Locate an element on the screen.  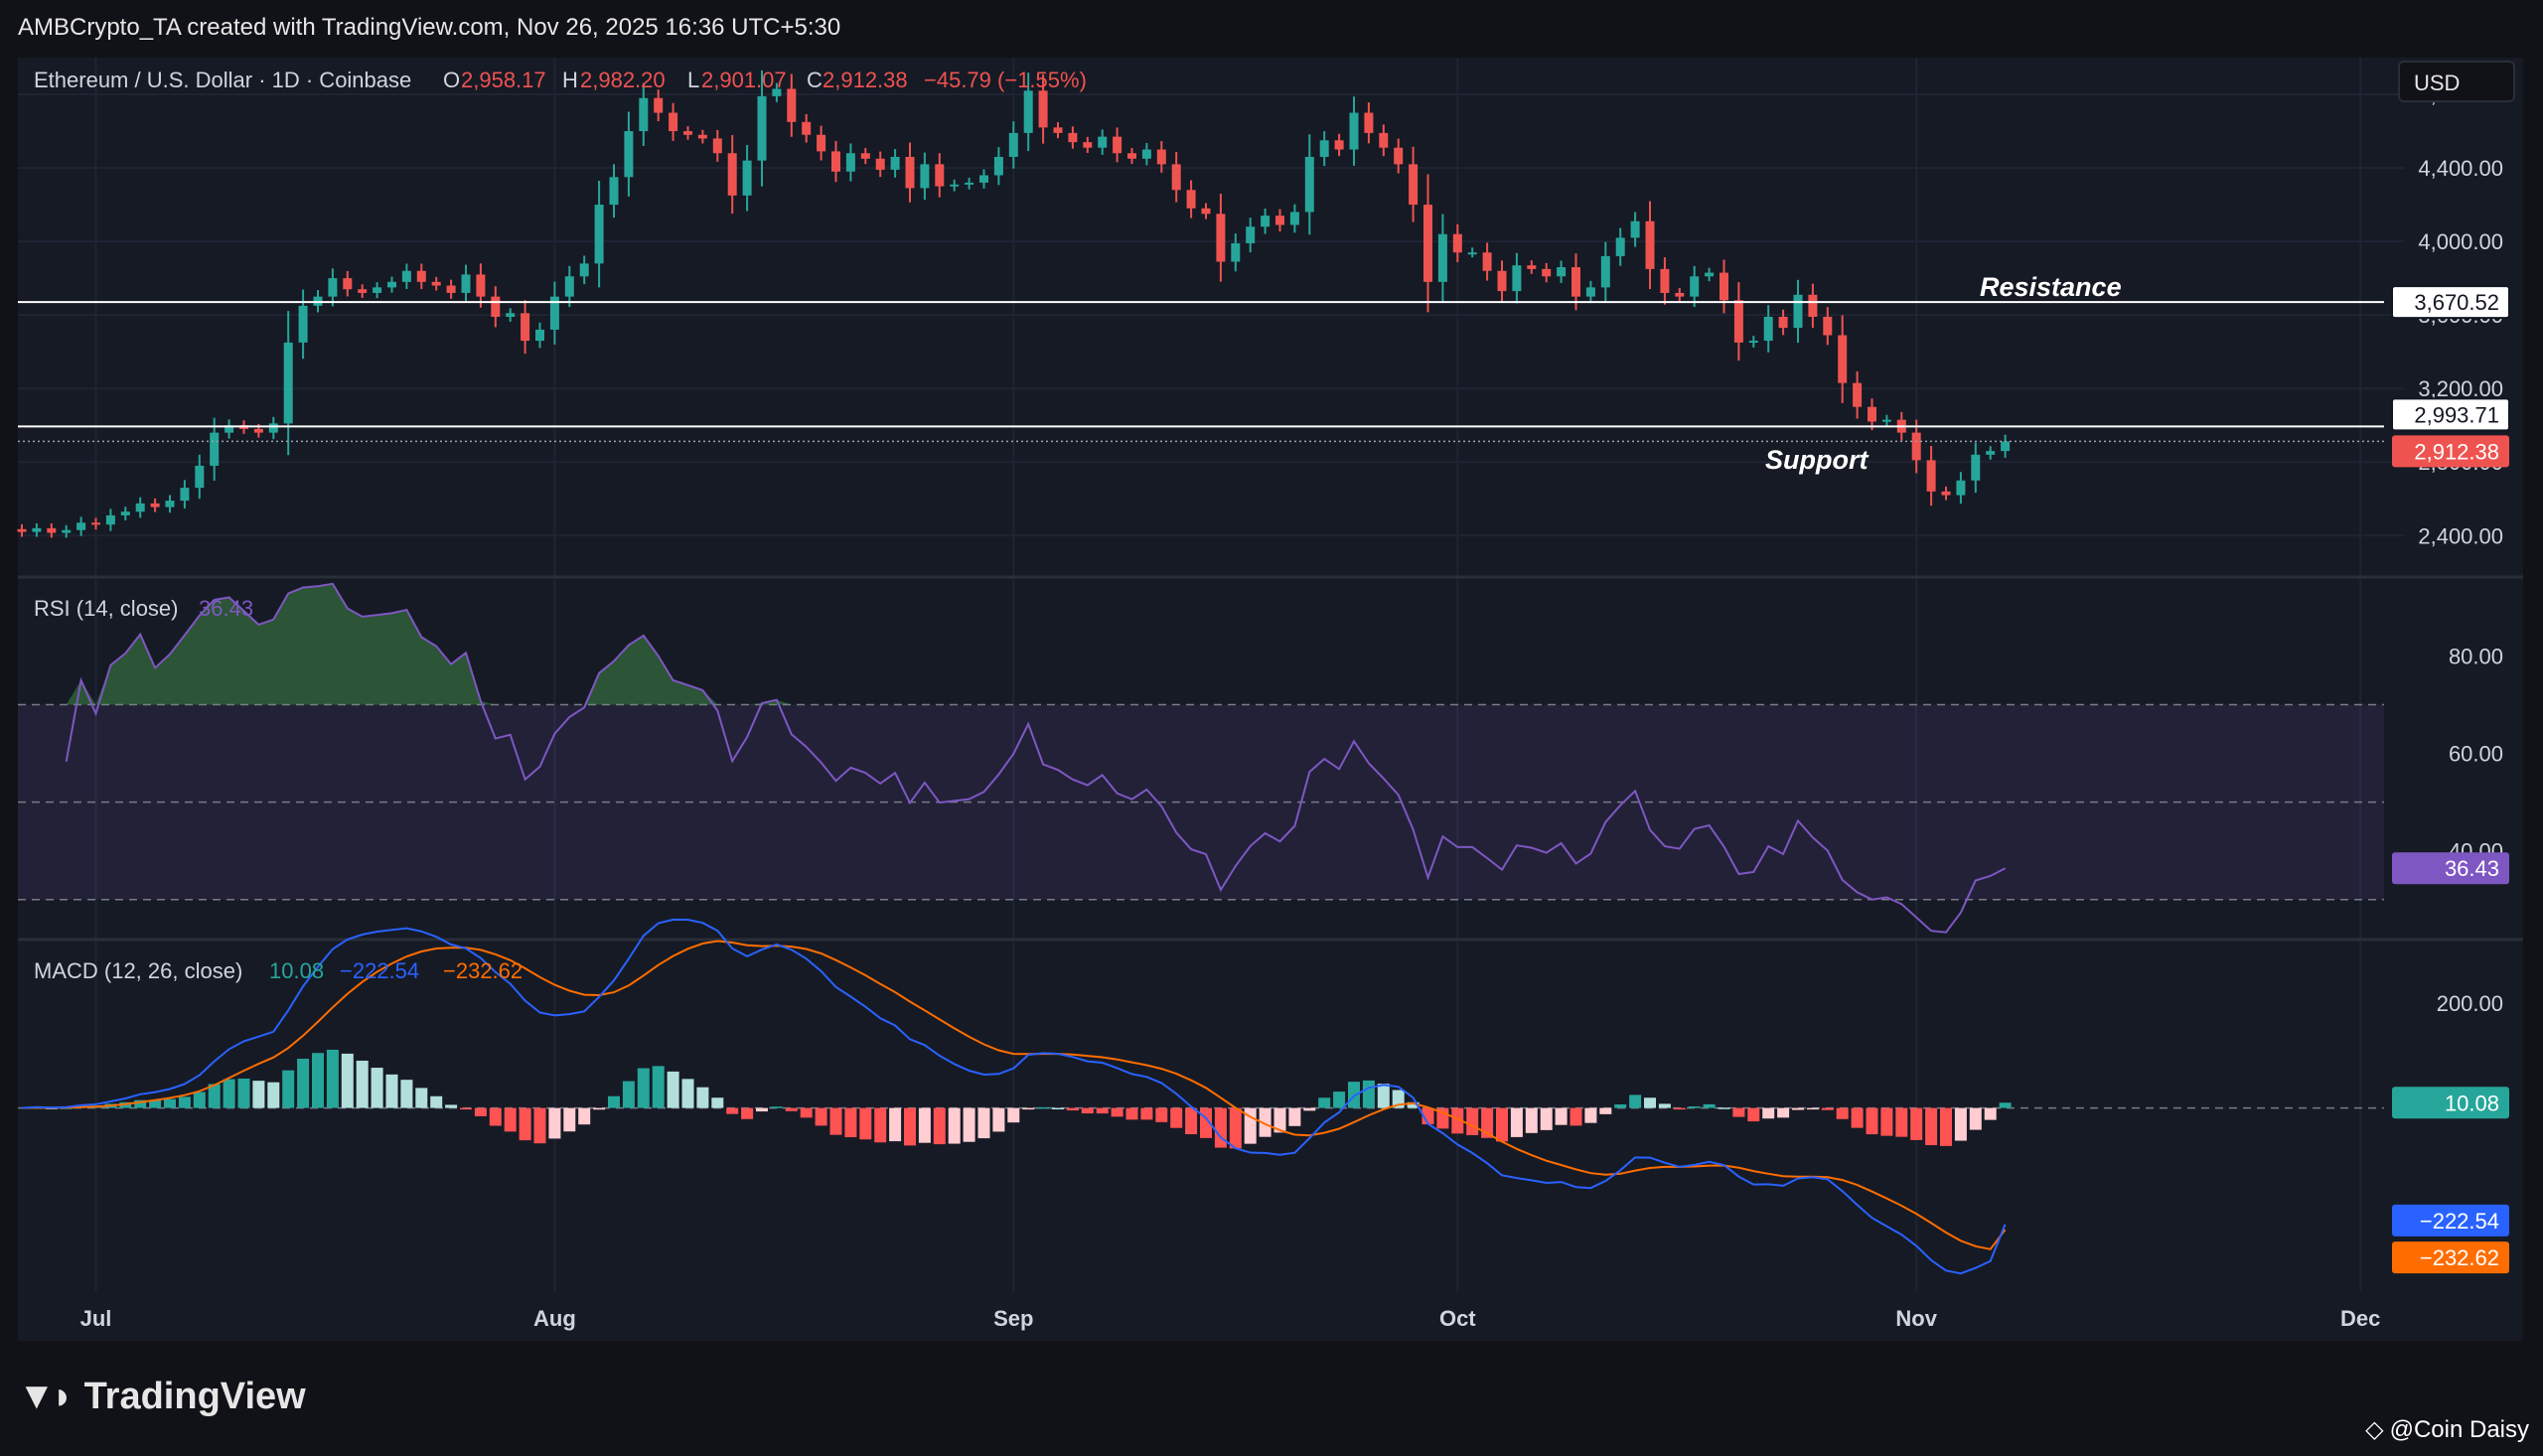
rsi-value-badge-bg is located at coordinates (2450, 868).